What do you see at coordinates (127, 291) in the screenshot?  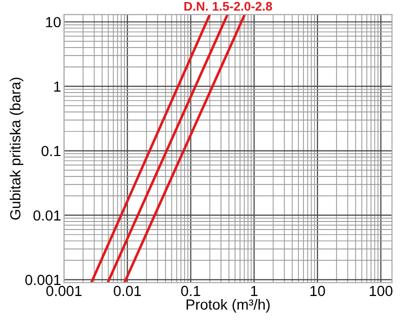 I see `x-tick-label: 0.01` at bounding box center [127, 291].